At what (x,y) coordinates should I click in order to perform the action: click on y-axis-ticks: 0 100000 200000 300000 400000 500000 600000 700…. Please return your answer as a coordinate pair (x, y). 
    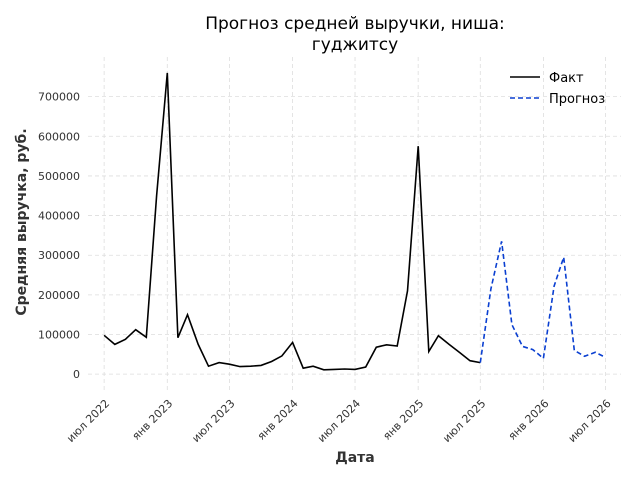
    Looking at the image, I should click on (59, 236).